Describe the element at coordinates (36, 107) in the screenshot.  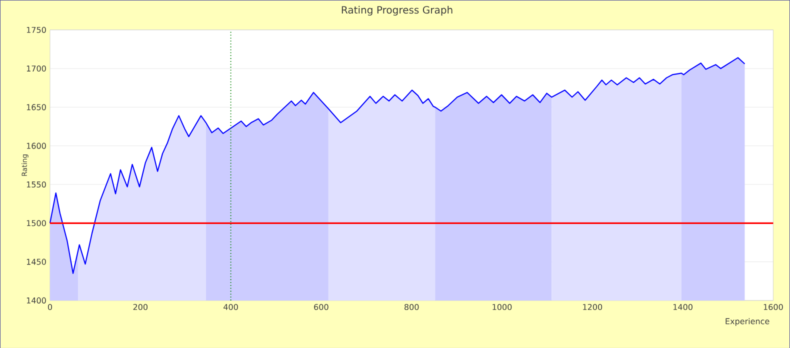
I see `y-tick-label: 1650` at that location.